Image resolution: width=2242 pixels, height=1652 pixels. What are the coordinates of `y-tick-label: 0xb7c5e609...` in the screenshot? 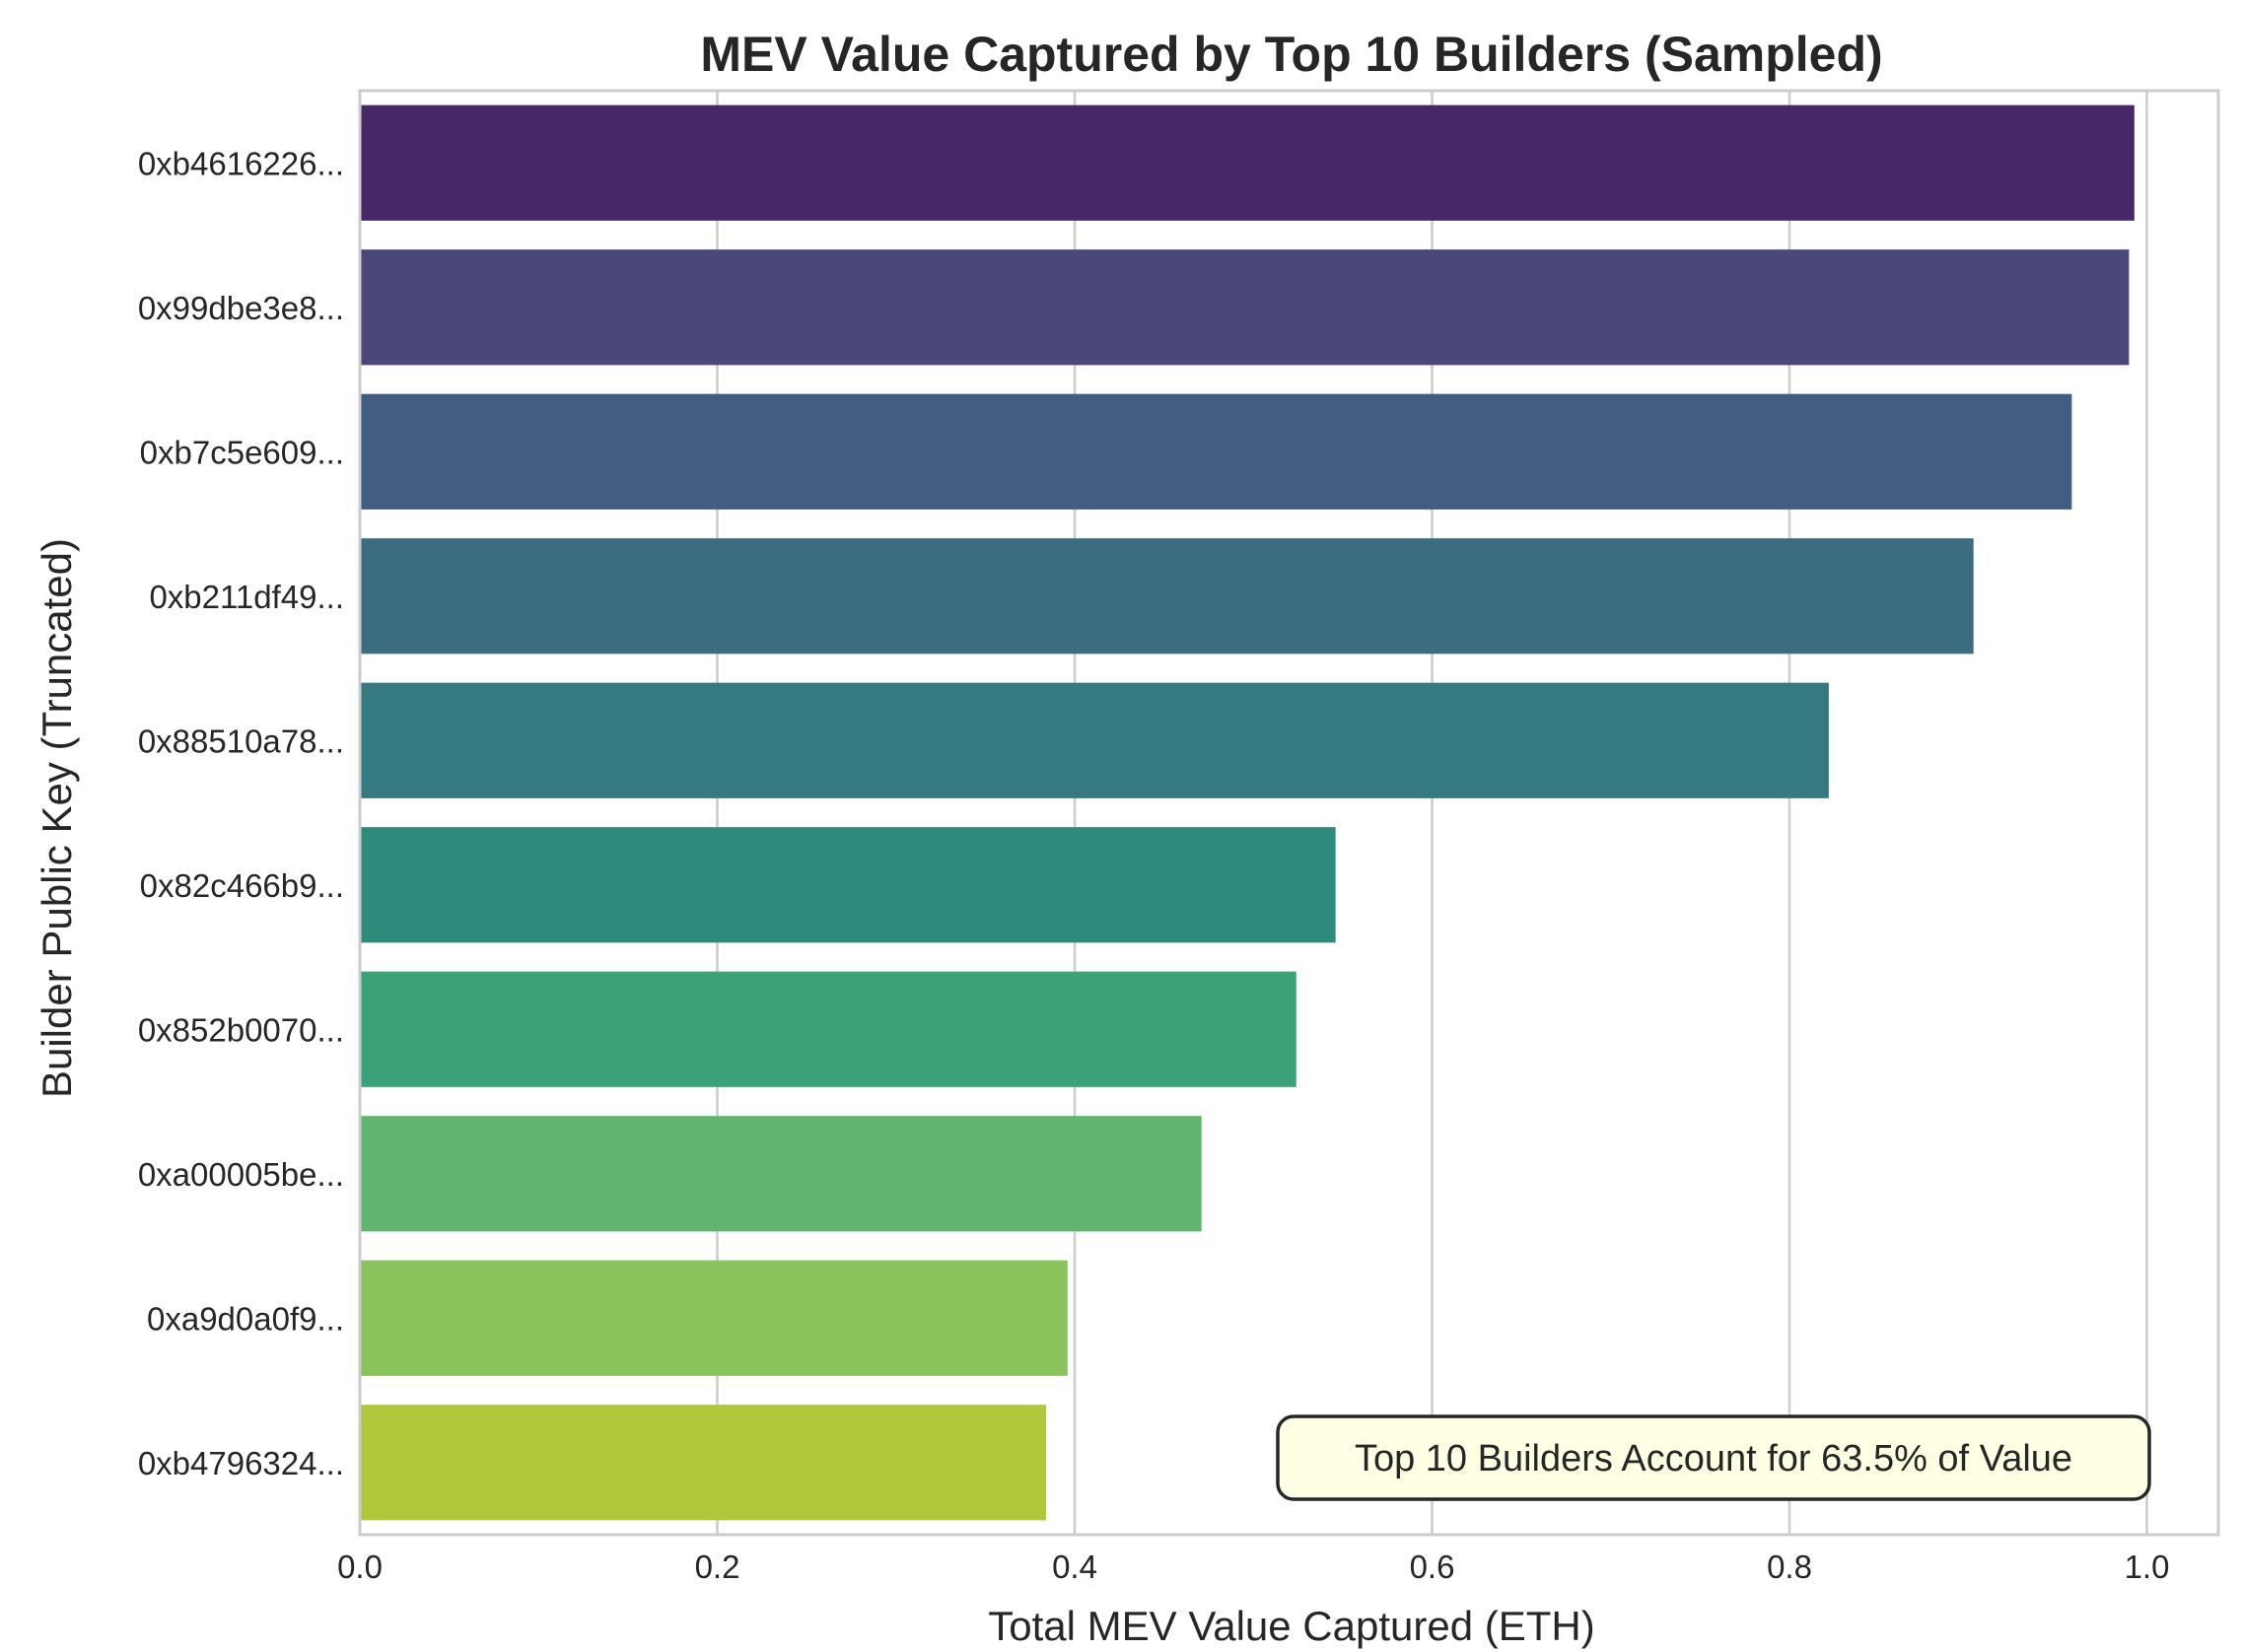 It's located at (242, 452).